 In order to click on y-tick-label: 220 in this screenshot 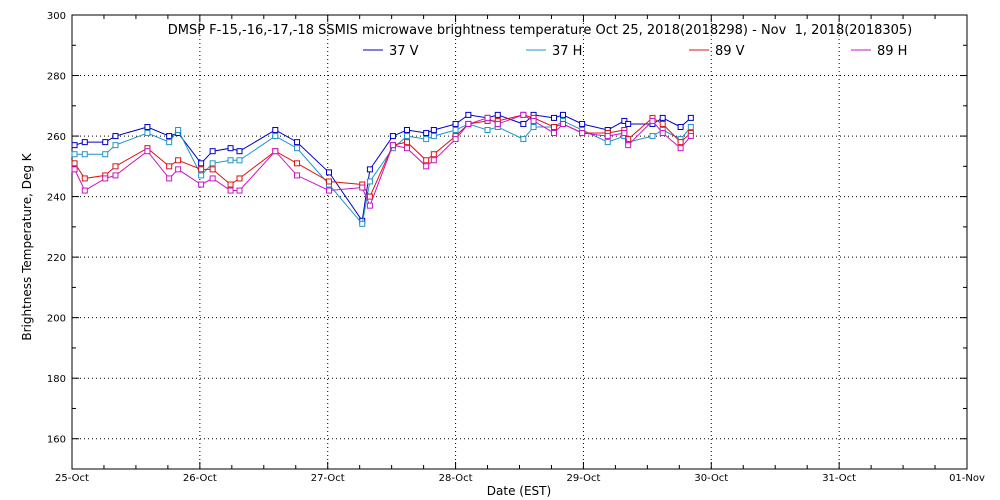, I will do `click(56, 258)`.